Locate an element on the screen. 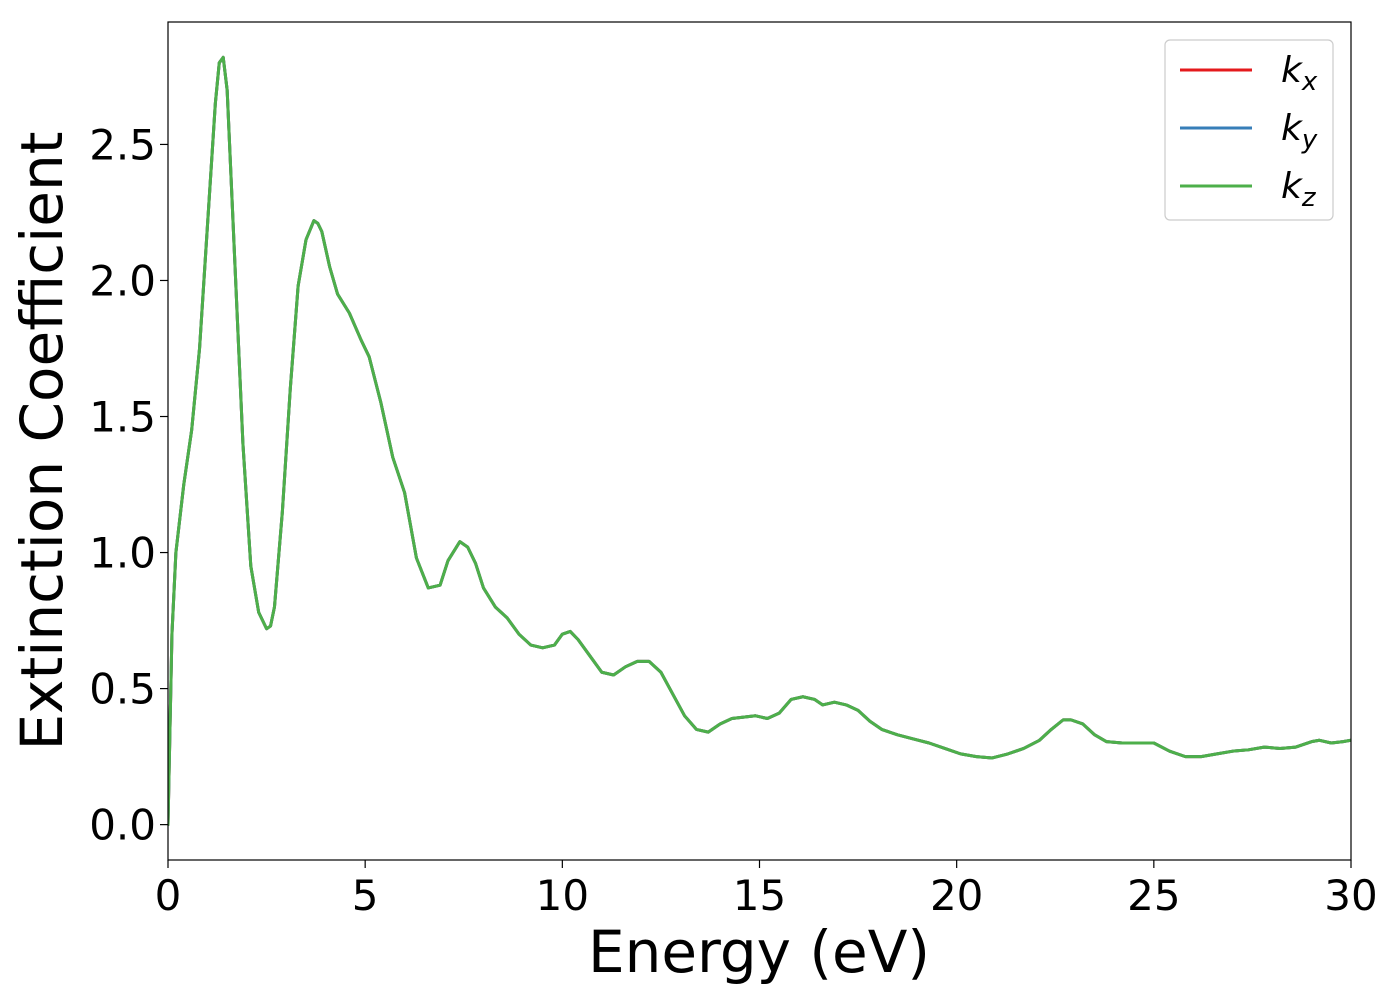 This screenshot has width=1400, height=1000. y-tick-label: 0.0 is located at coordinates (122, 825).